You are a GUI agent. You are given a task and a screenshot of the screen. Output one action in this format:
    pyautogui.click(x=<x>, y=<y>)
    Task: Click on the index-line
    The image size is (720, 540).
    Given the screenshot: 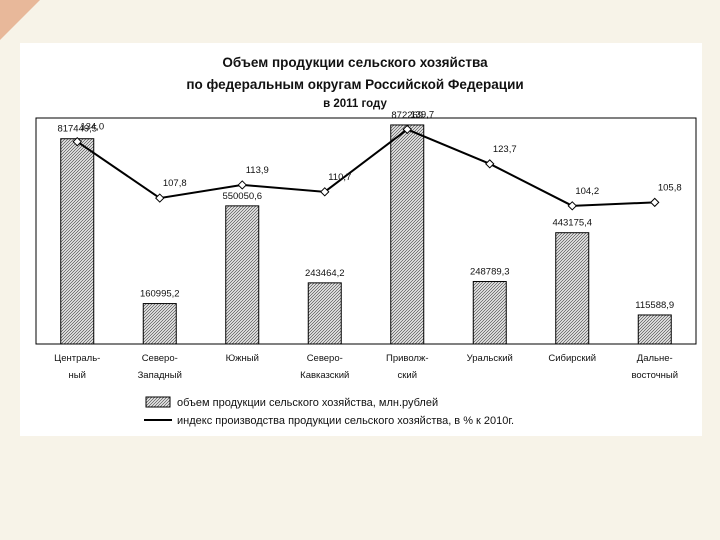 What is the action you would take?
    pyautogui.click(x=365, y=167)
    